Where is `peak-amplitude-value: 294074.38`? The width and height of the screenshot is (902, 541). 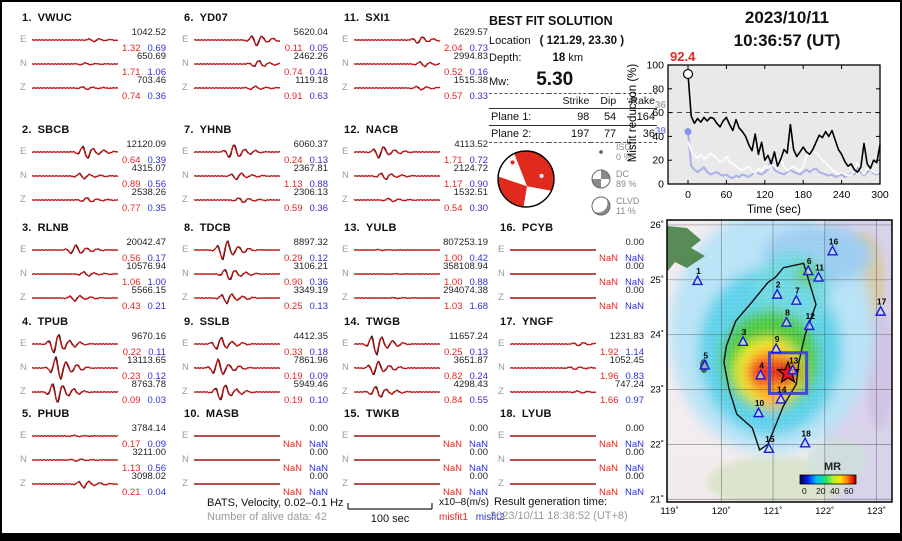
peak-amplitude-value: 294074.38 is located at coordinates (465, 290).